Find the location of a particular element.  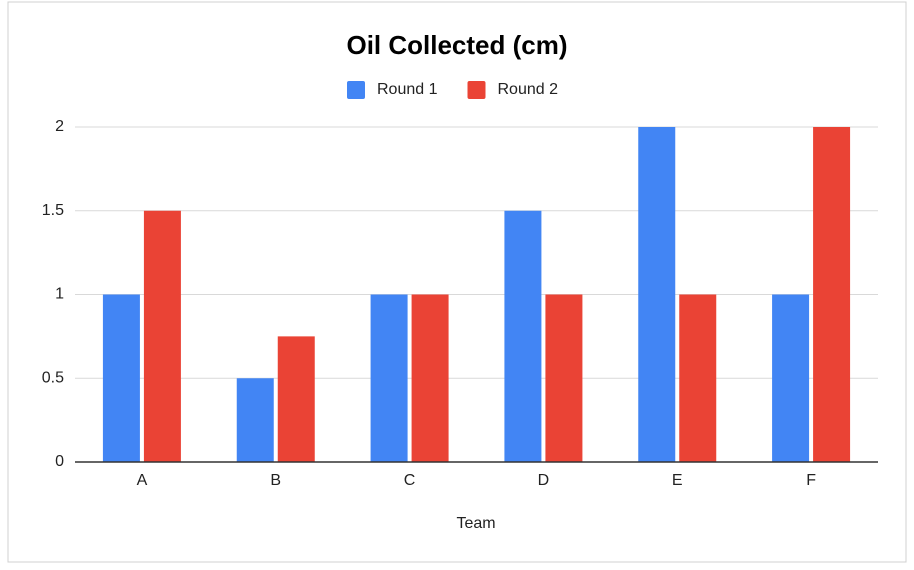

x-axis-label: Team is located at coordinates (475, 523).